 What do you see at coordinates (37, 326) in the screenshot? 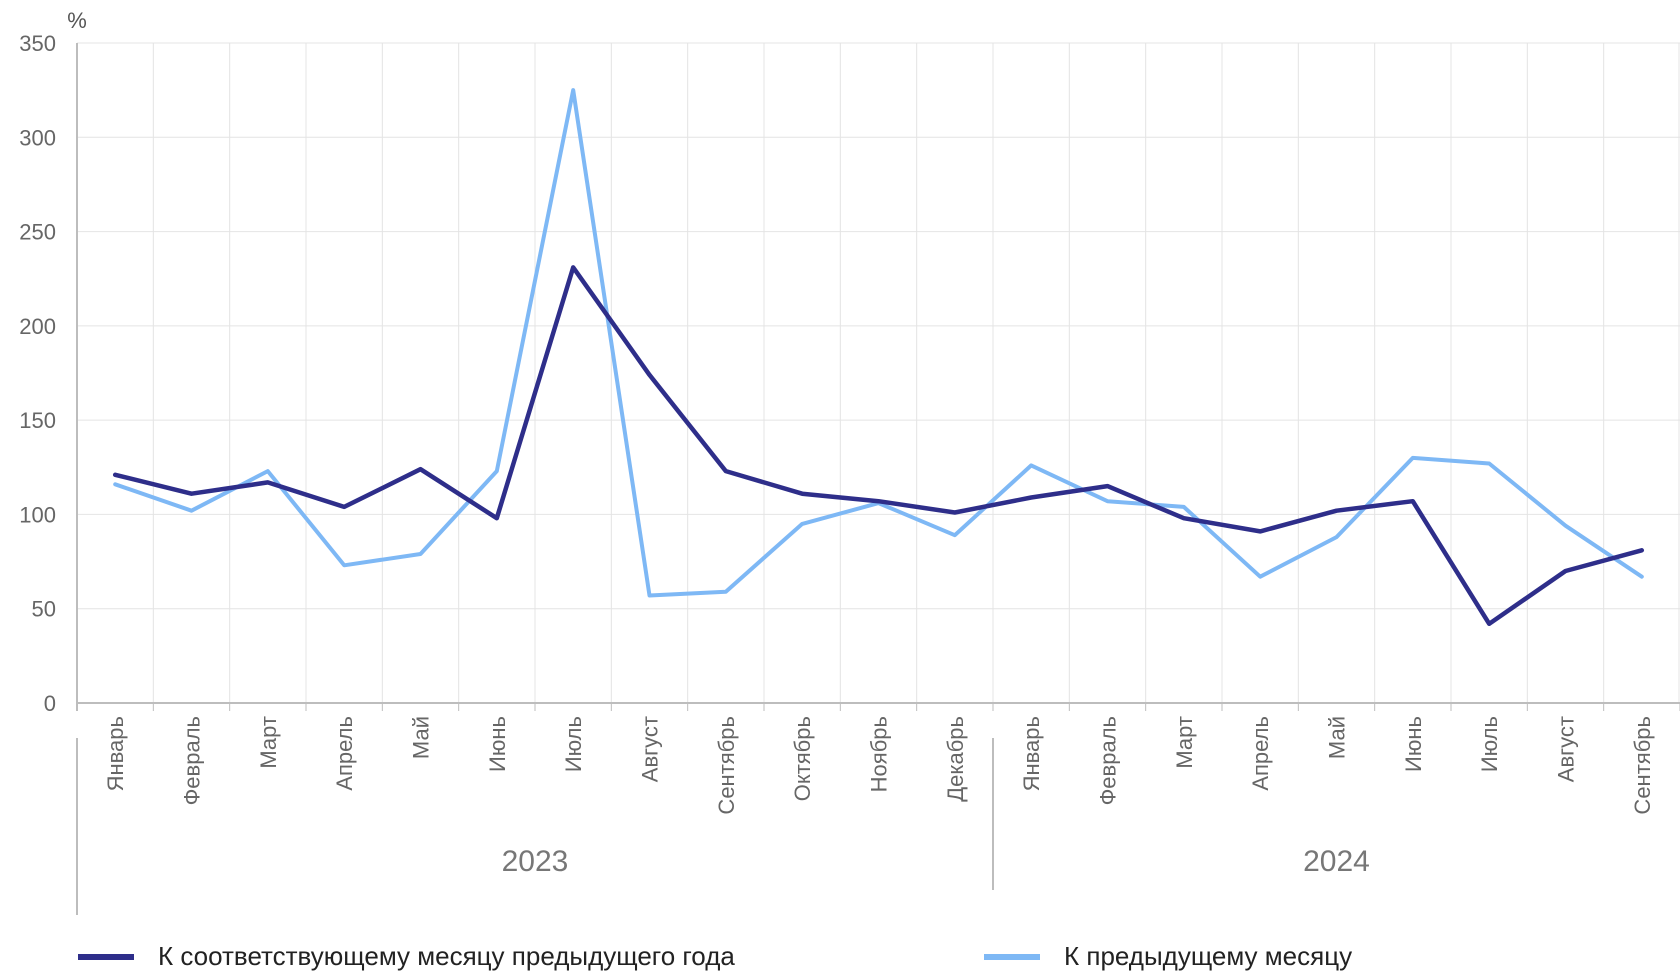
I see `y-tick-label: 200` at bounding box center [37, 326].